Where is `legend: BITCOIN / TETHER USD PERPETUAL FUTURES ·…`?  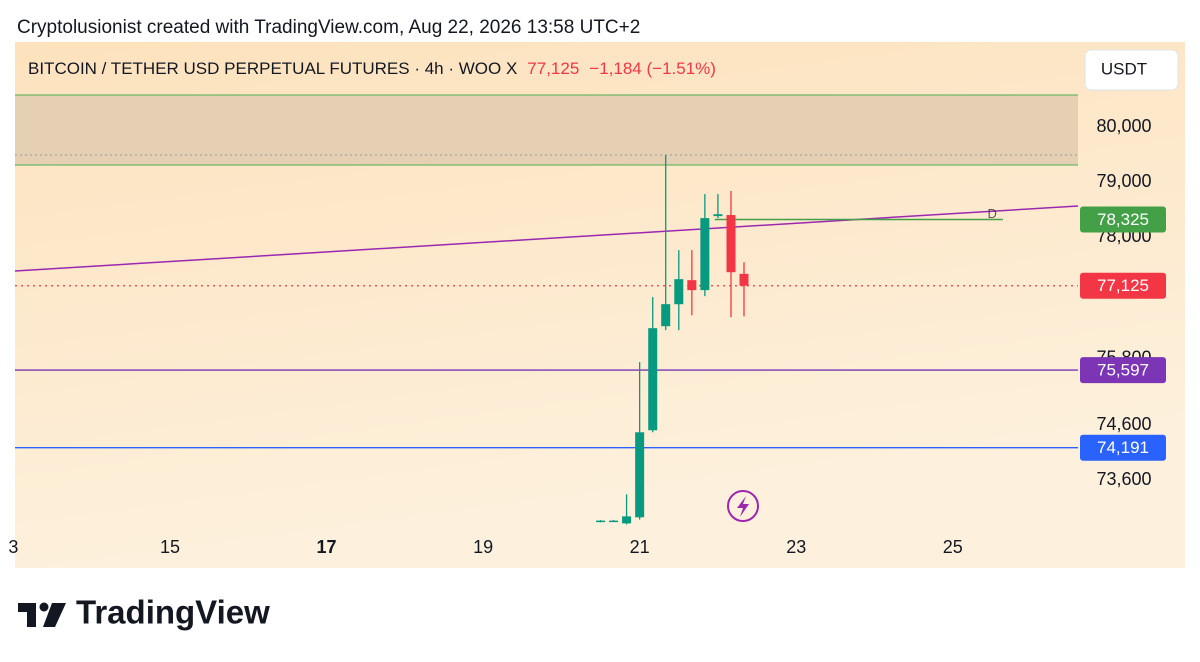 legend: BITCOIN / TETHER USD PERPETUAL FUTURES ·… is located at coordinates (372, 68).